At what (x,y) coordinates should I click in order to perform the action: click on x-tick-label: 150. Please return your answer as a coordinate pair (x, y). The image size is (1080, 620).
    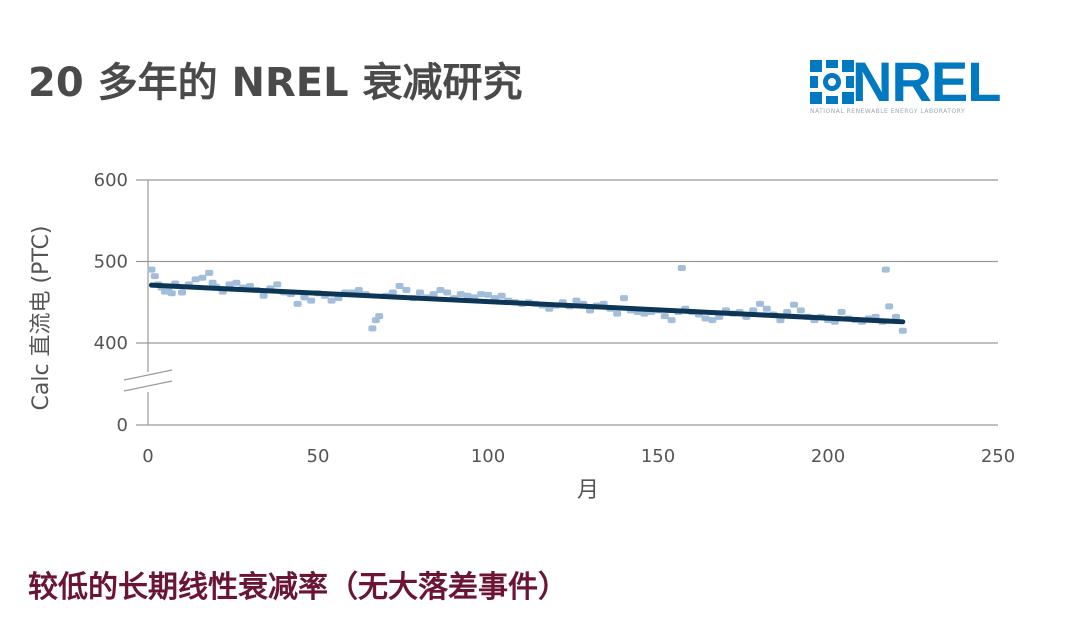
    Looking at the image, I should click on (658, 456).